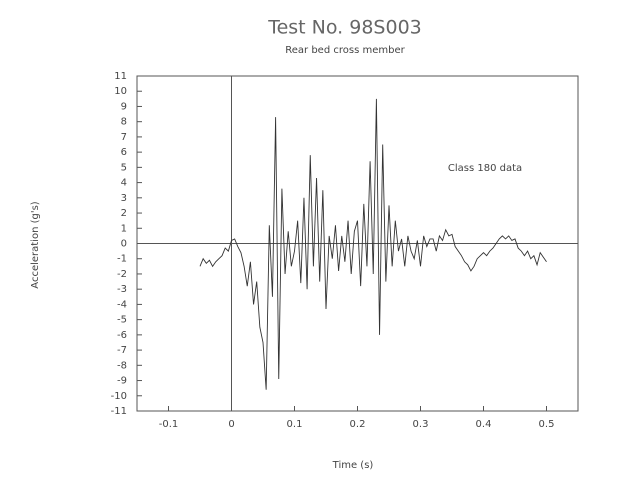 Image resolution: width=623 pixels, height=484 pixels. Describe the element at coordinates (119, 411) in the screenshot. I see `y-tick-label: -11` at that location.